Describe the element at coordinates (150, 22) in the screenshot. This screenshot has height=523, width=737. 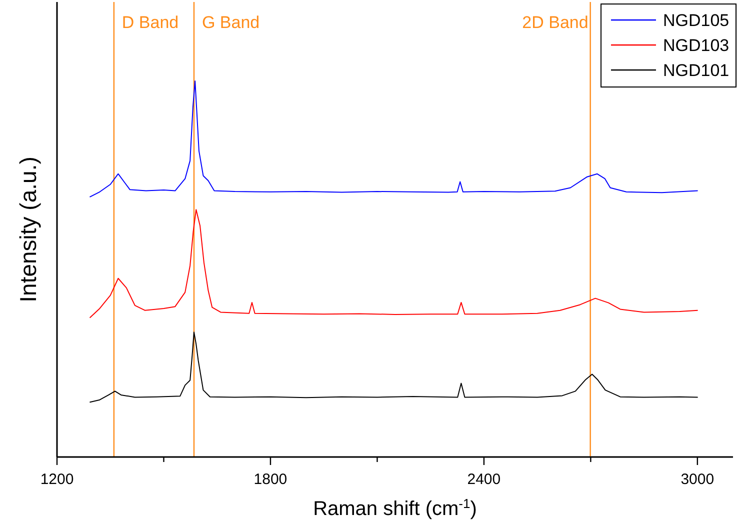
I see `ref-line-label: D Band` at that location.